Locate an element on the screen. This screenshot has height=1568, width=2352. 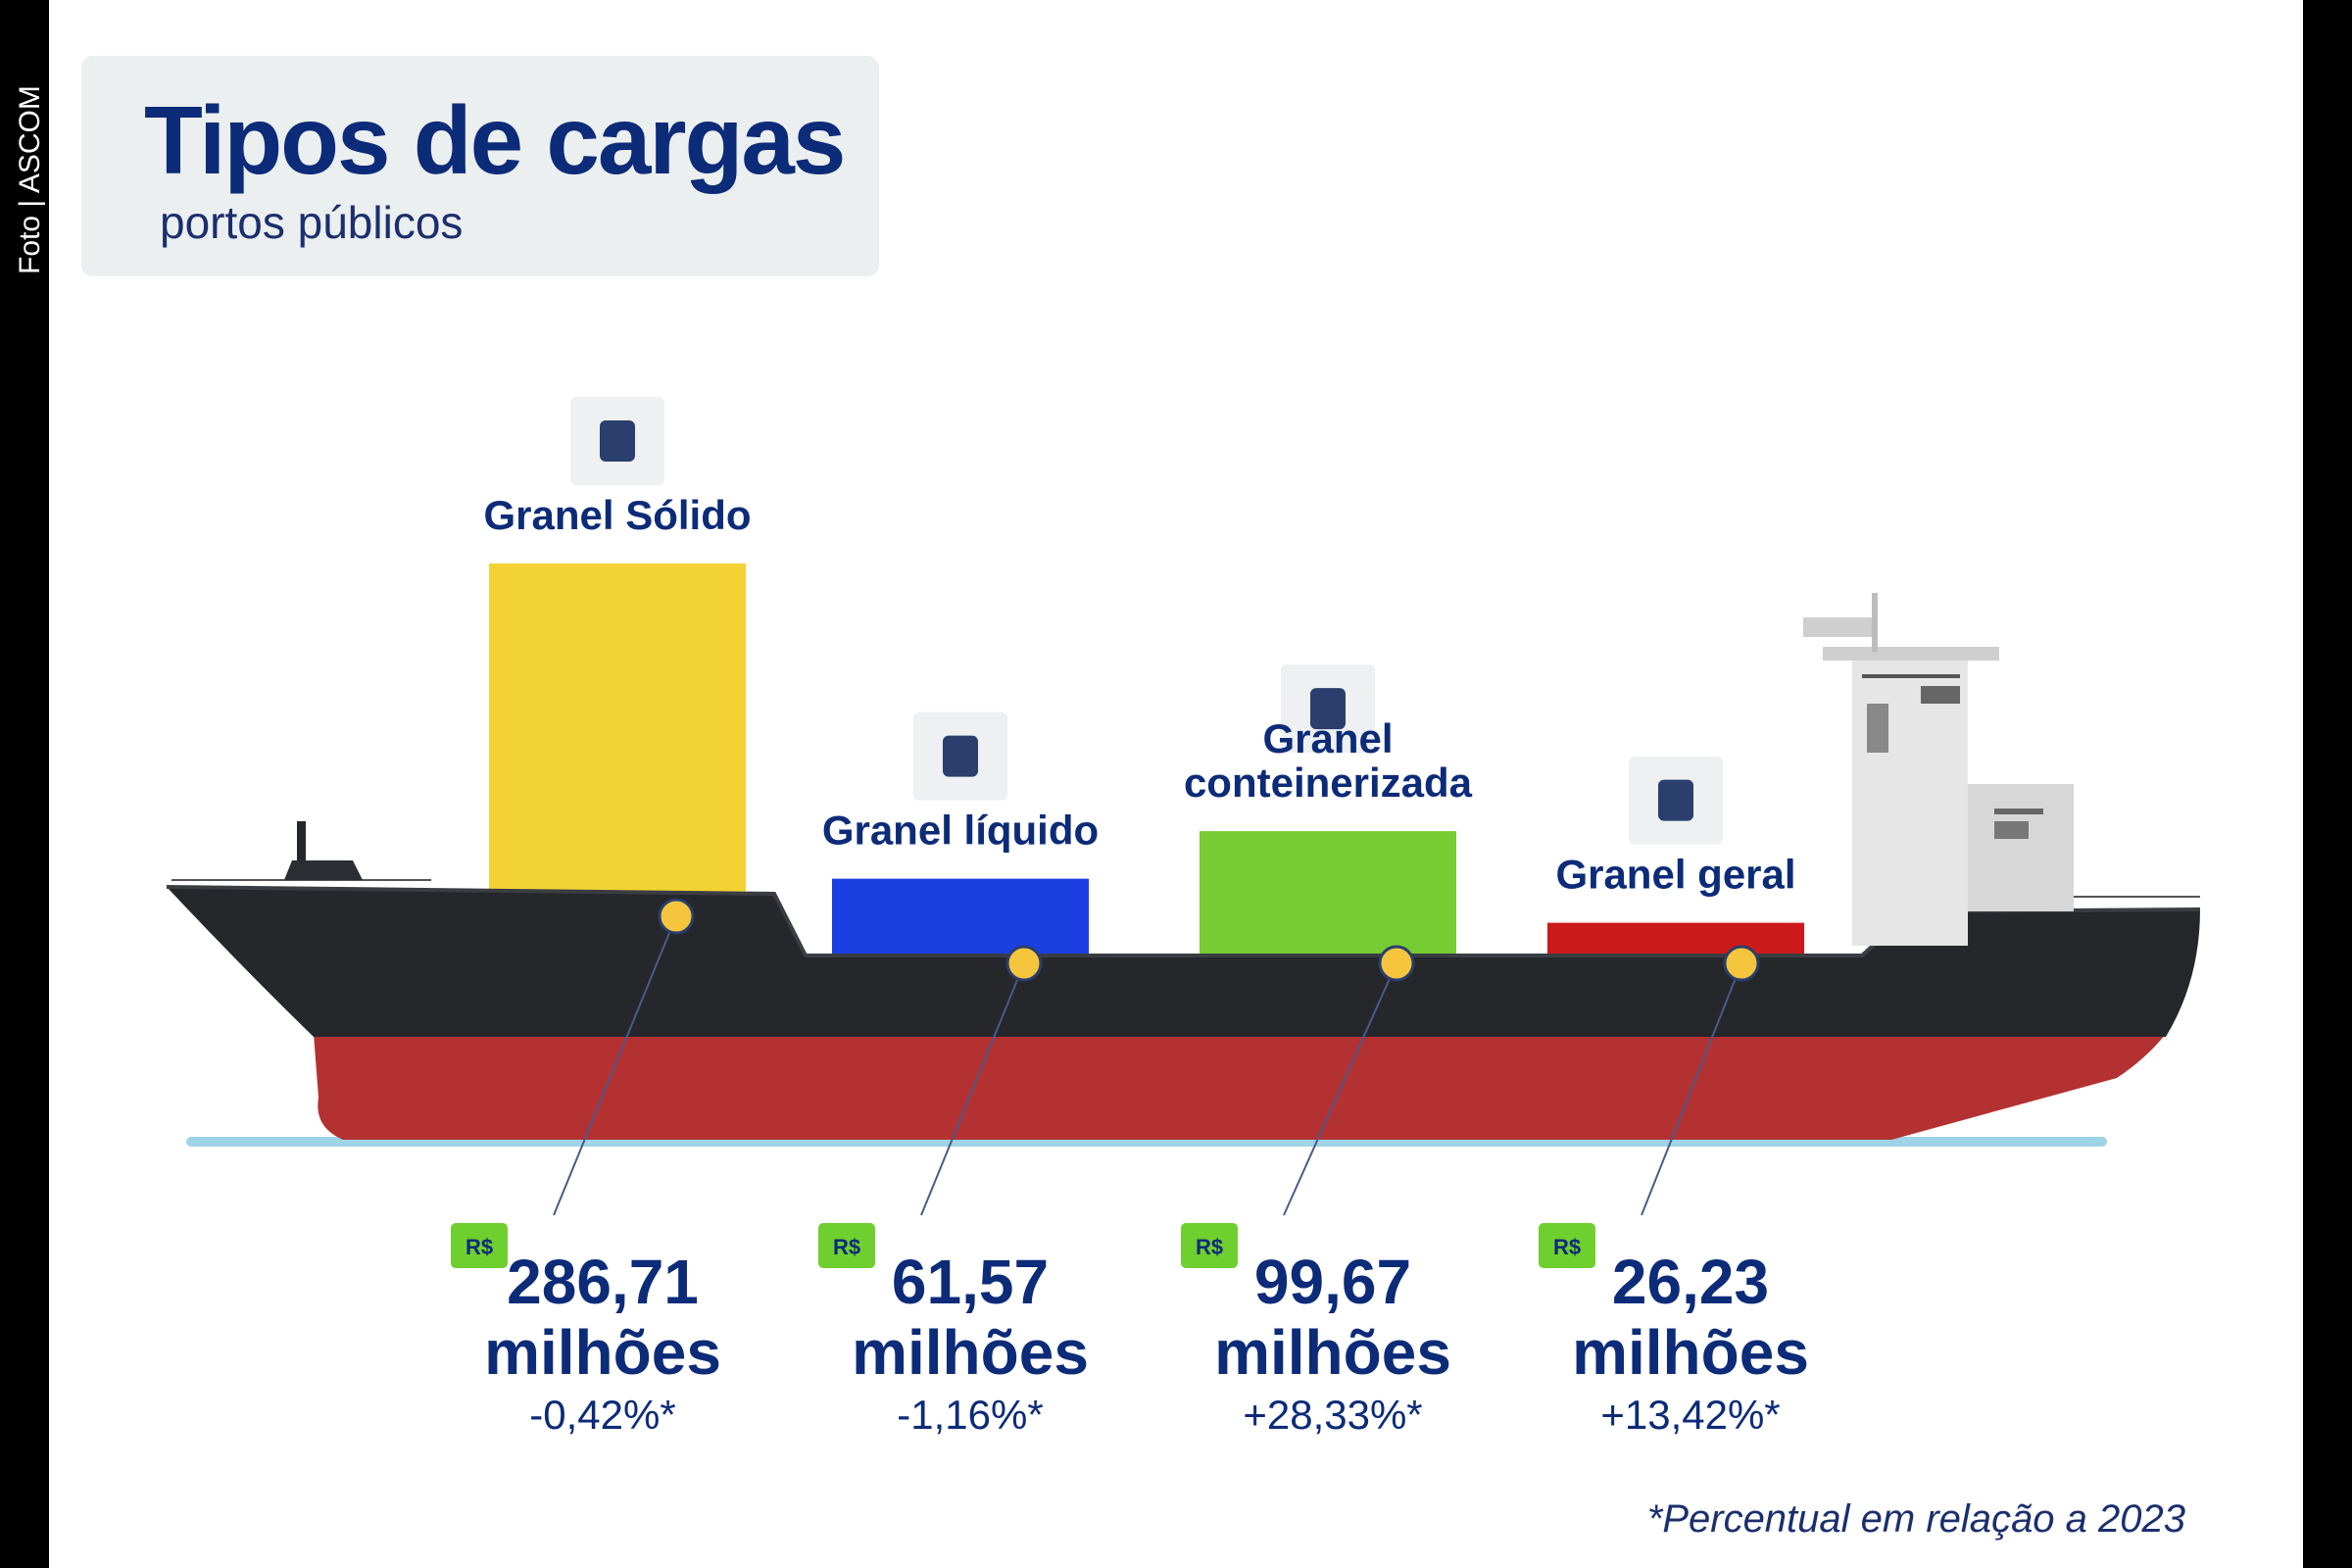
change-label: +28,33%* is located at coordinates (1332, 1415).